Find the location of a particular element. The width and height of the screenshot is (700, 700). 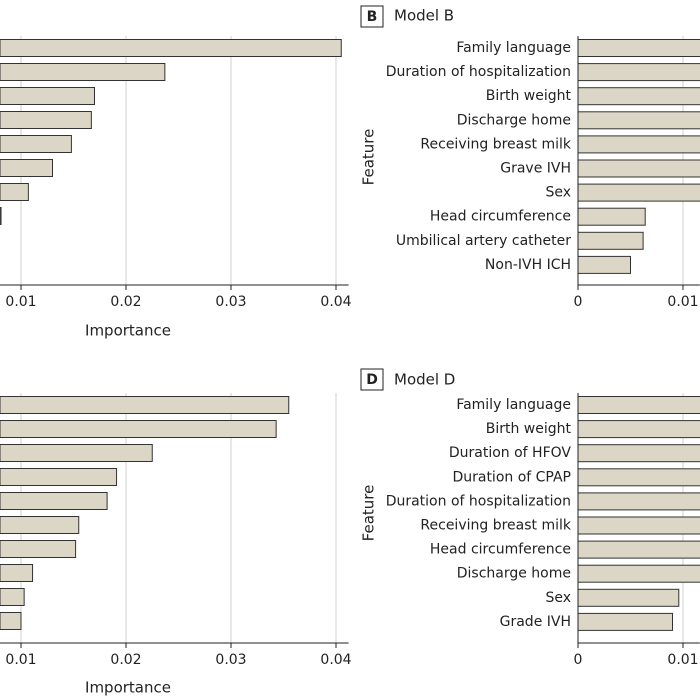

panel-letter: D is located at coordinates (372, 380).